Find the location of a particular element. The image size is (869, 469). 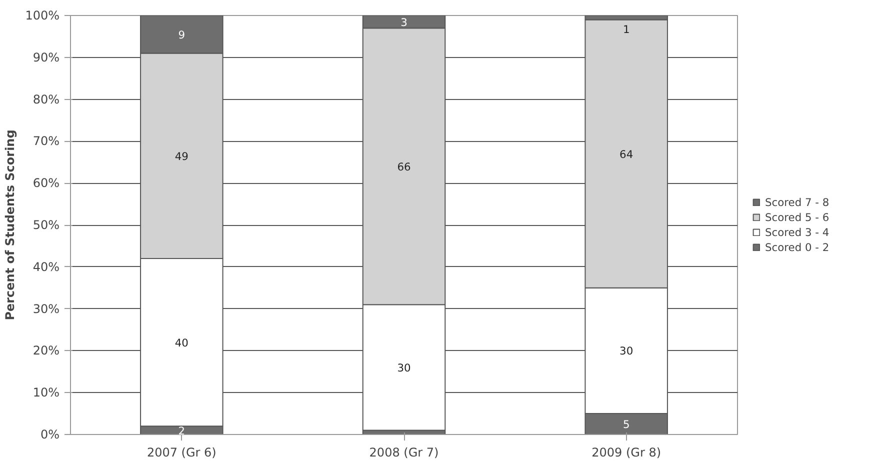

y-axis-title: Percent of Students Scoring is located at coordinates (10, 225).